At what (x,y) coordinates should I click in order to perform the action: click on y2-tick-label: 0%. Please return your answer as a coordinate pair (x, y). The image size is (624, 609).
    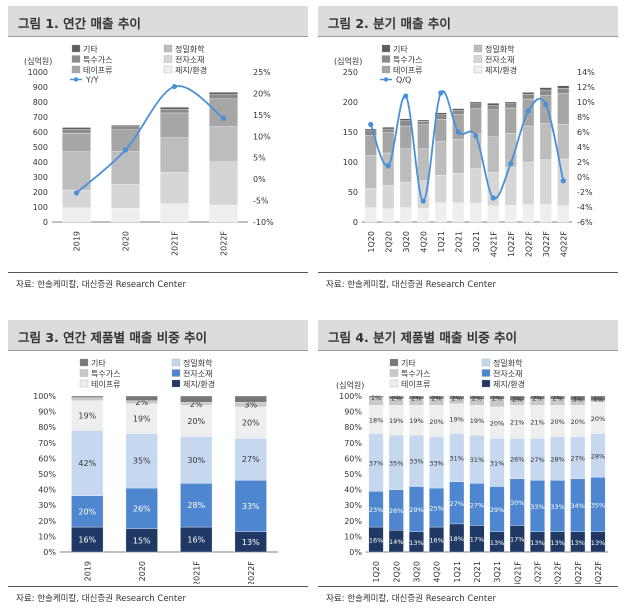
    Looking at the image, I should click on (583, 177).